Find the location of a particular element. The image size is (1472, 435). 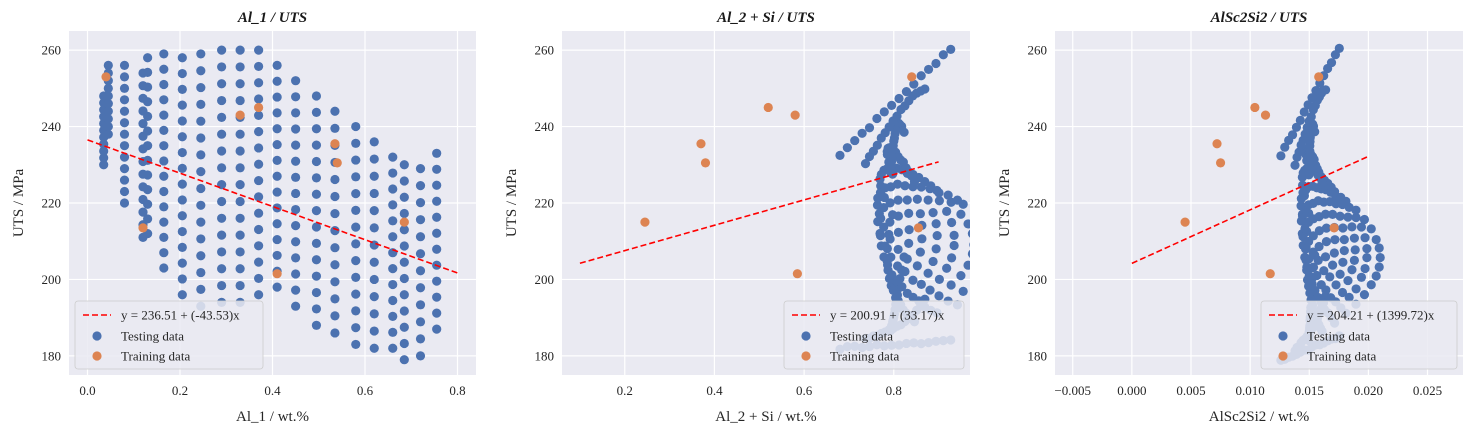

legend-training-label: Training data is located at coordinates (1341, 356).